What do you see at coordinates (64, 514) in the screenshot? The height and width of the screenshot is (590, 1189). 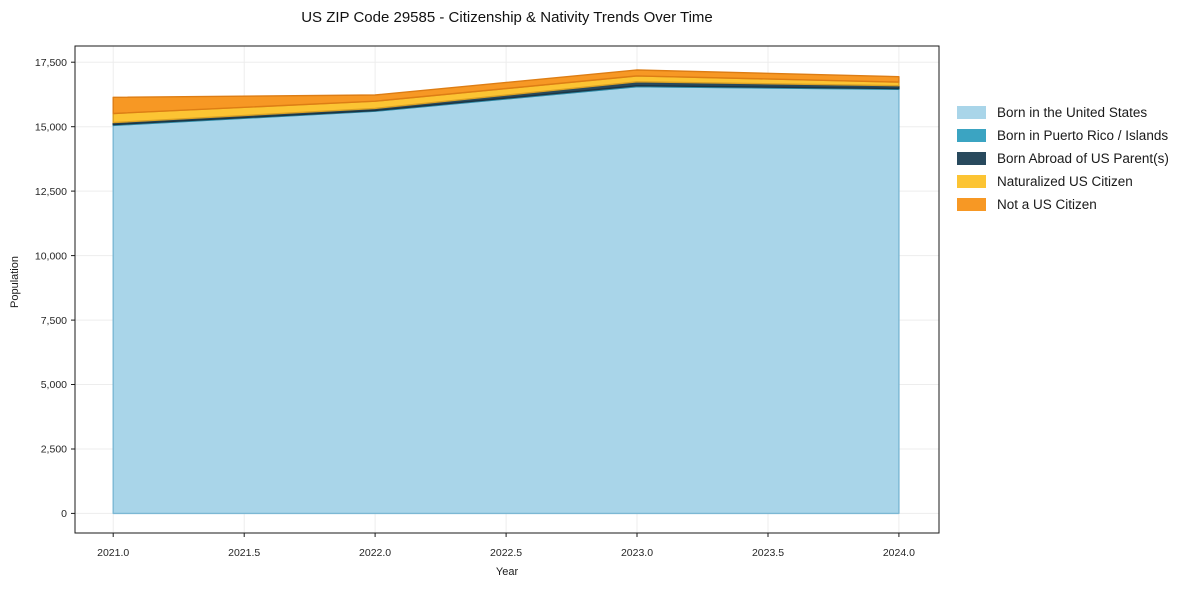 I see `y-tick-label: 0` at bounding box center [64, 514].